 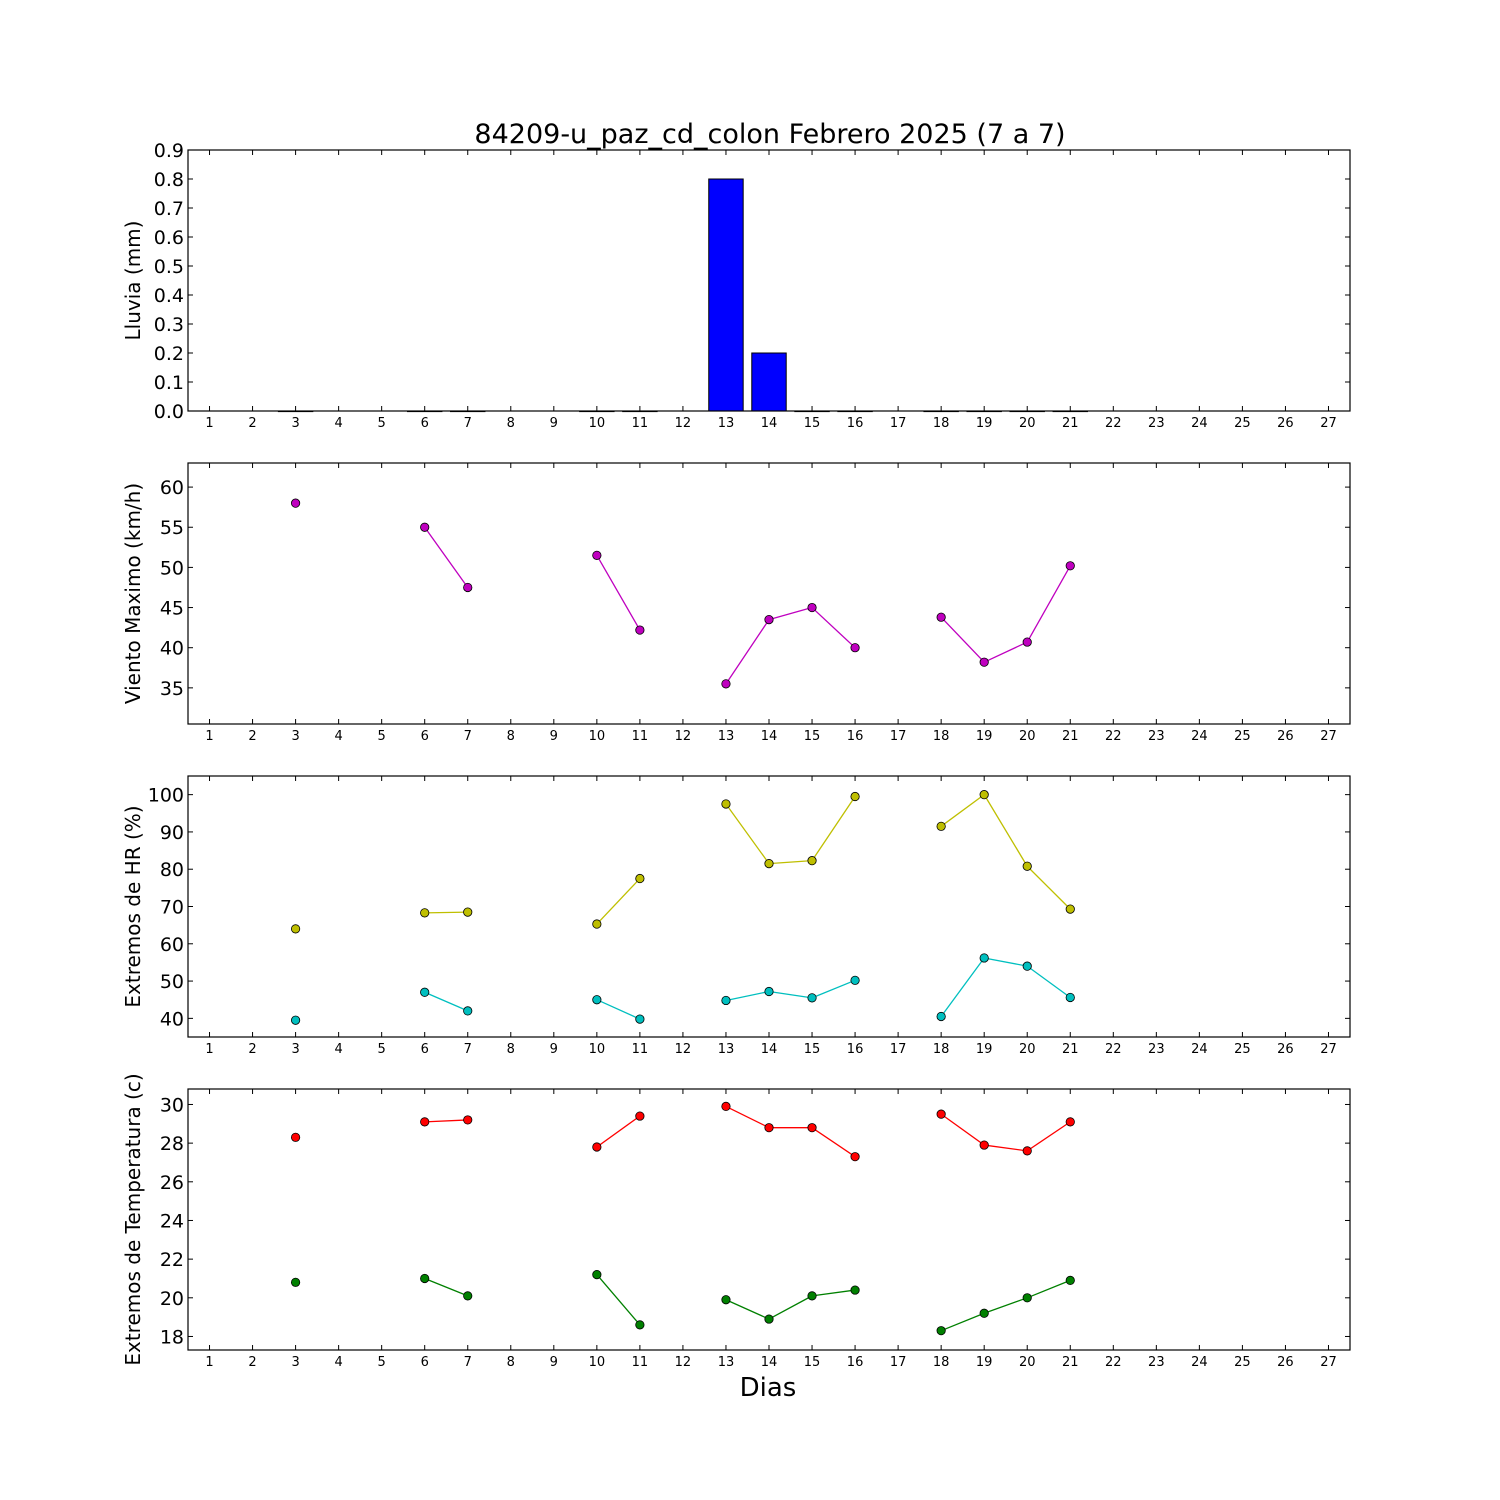 I want to click on x-tick-label-rain: 1, so click(x=209, y=423).